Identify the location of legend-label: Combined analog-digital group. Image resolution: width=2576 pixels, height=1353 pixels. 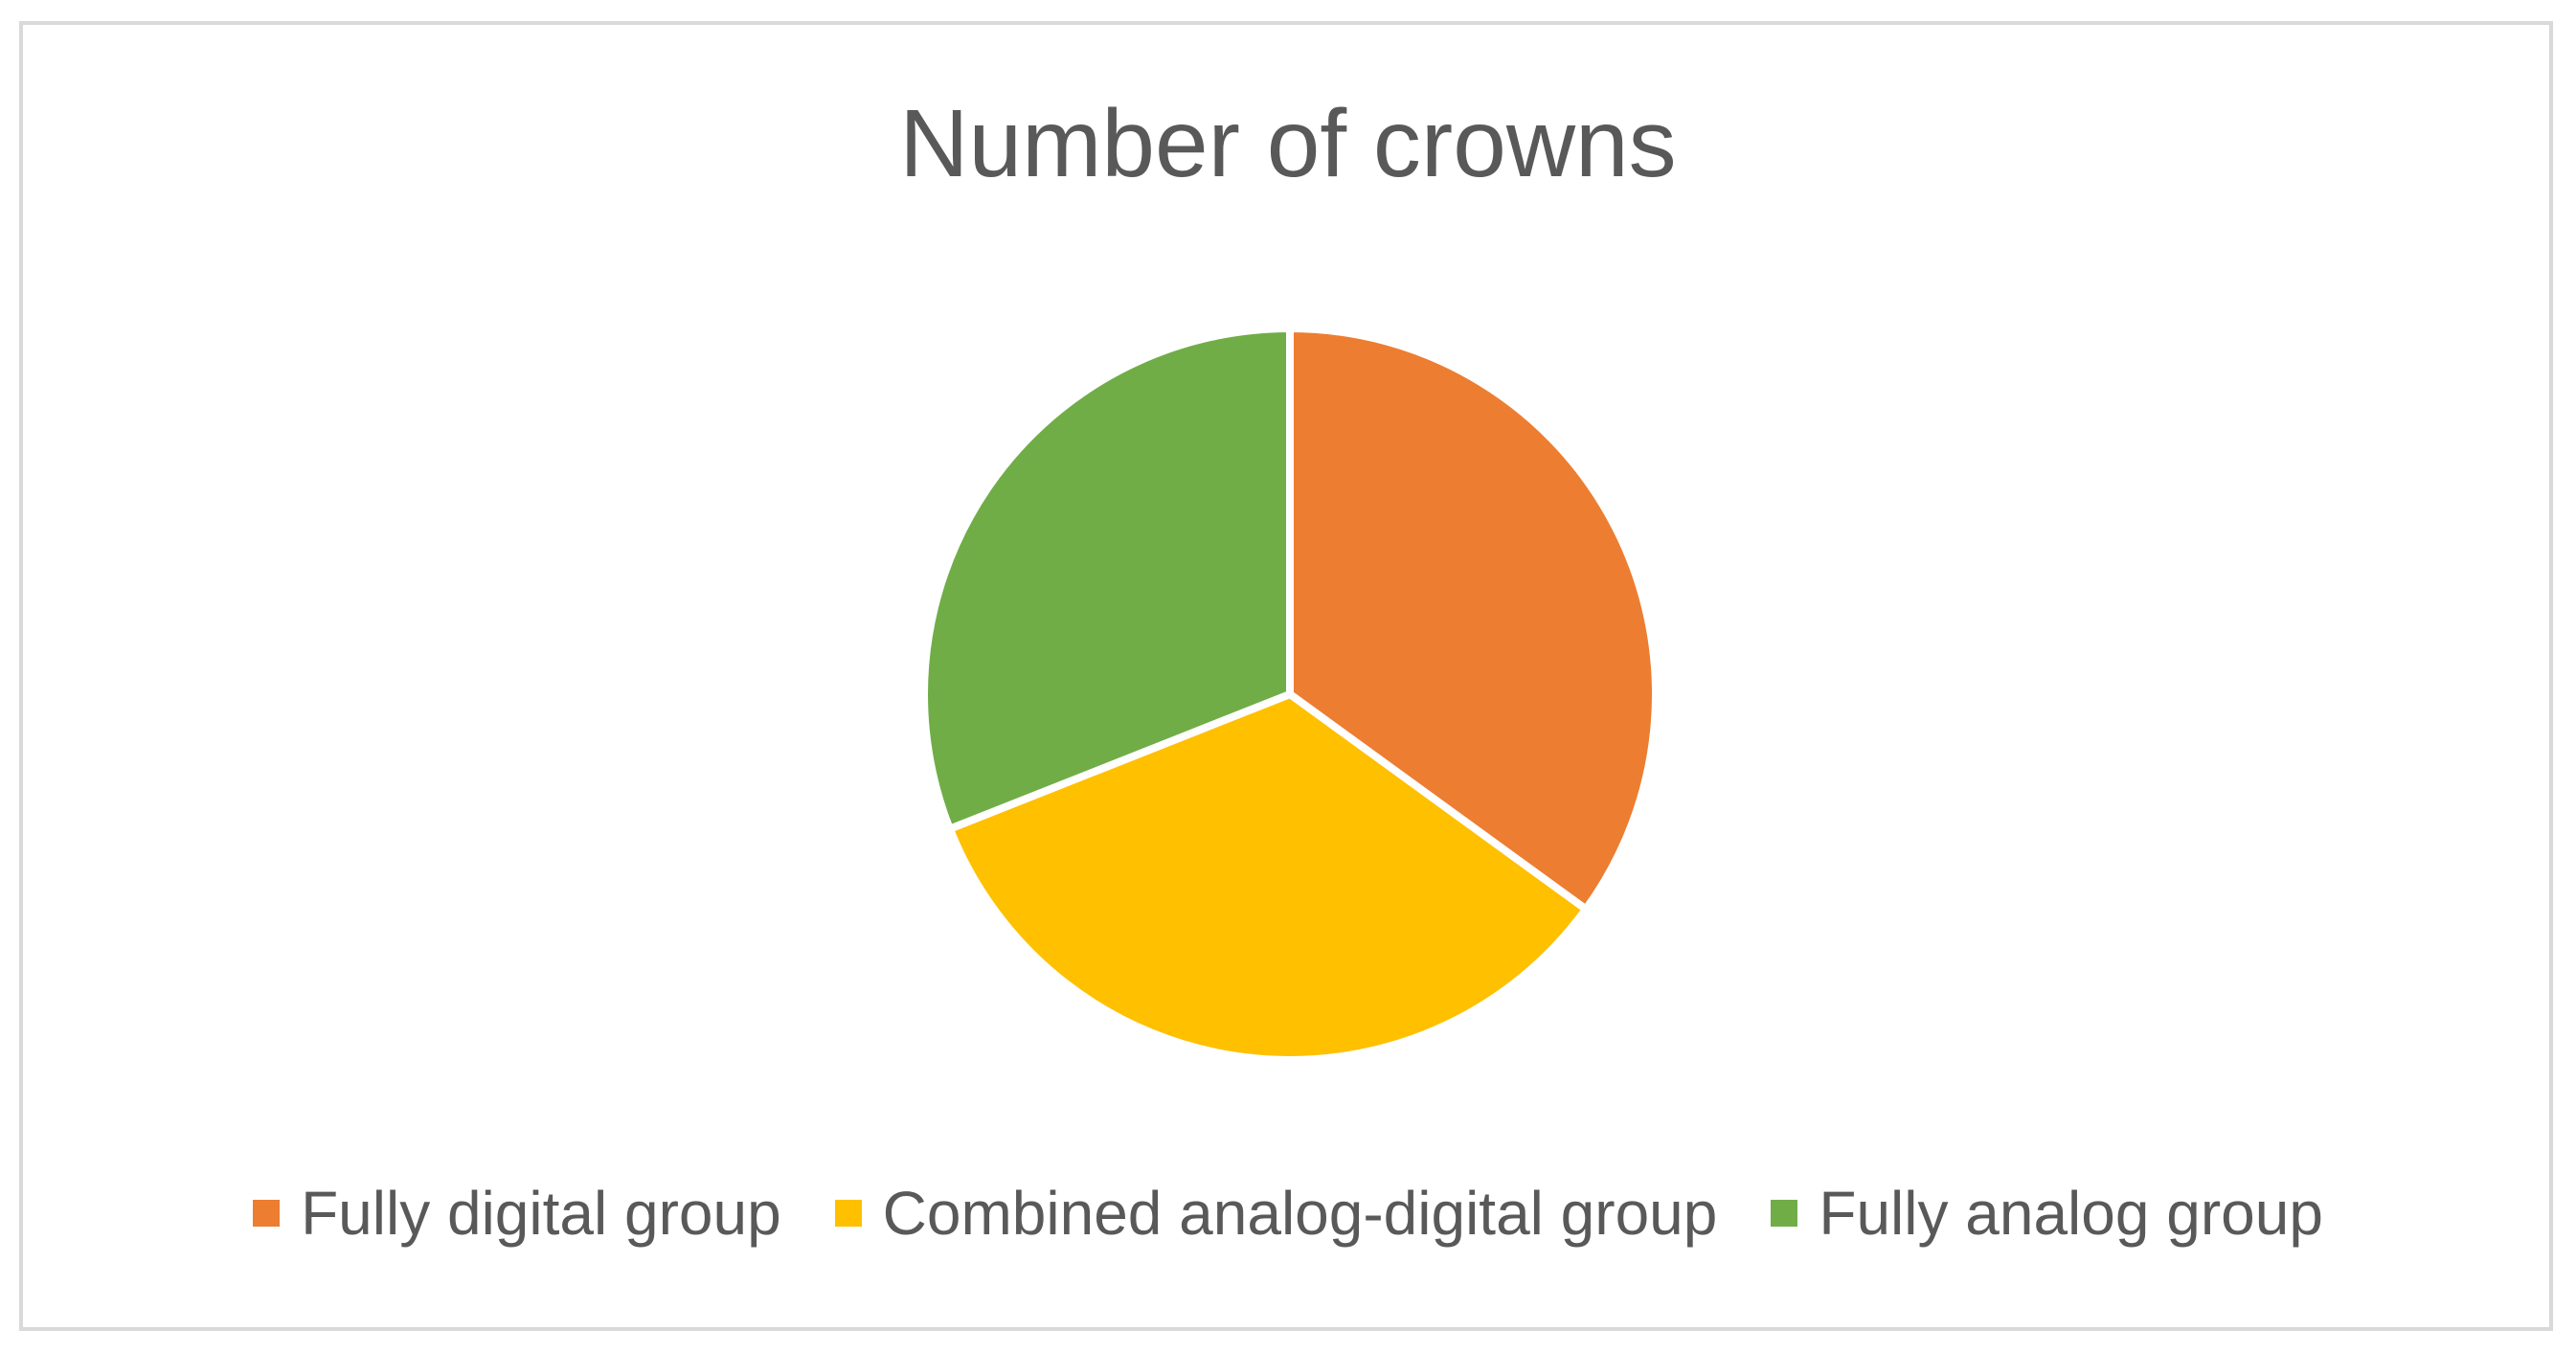
(1300, 1214).